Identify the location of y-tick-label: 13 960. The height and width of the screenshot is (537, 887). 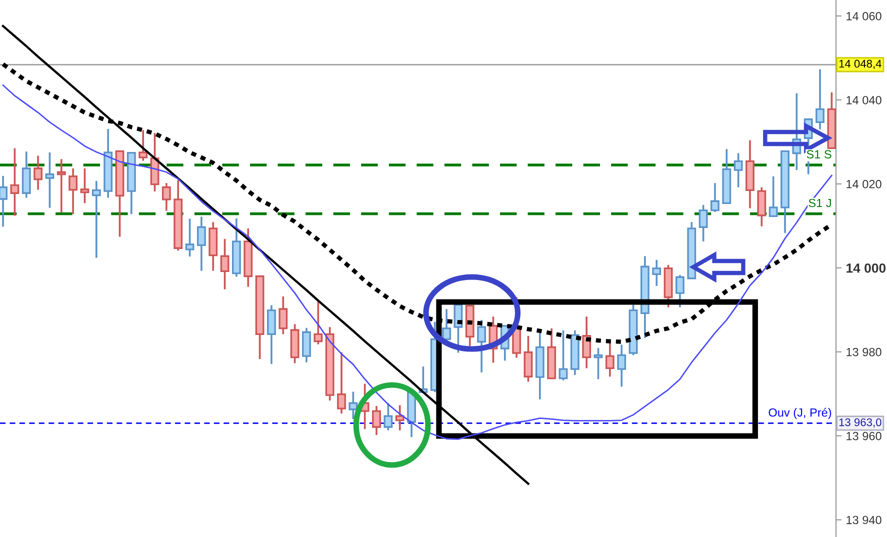
(864, 436).